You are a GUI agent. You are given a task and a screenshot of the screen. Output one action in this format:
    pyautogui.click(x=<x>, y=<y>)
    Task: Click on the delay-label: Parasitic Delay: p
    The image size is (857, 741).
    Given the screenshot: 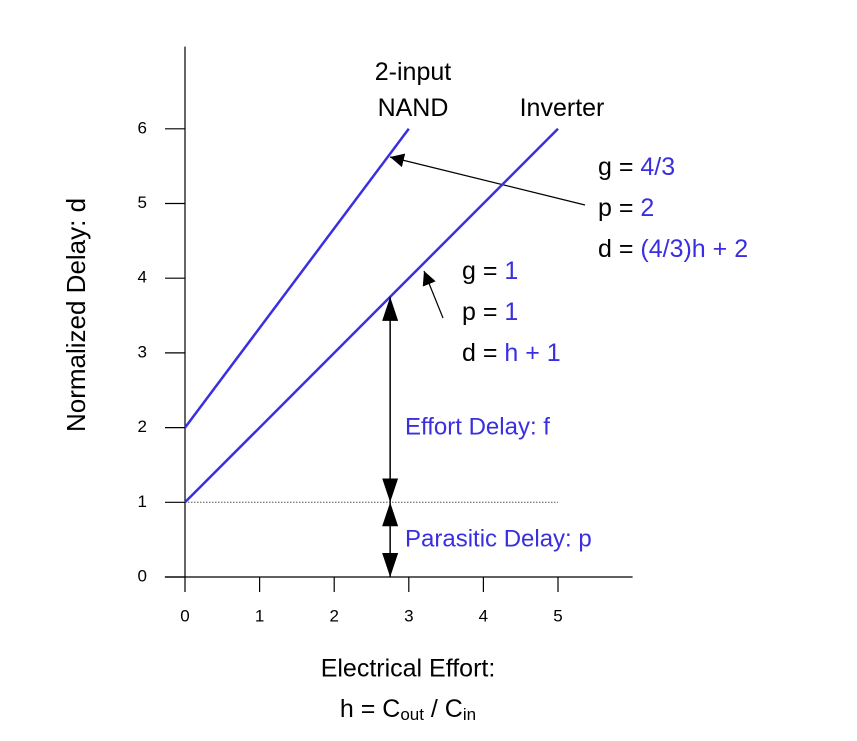 What is the action you would take?
    pyautogui.click(x=498, y=538)
    